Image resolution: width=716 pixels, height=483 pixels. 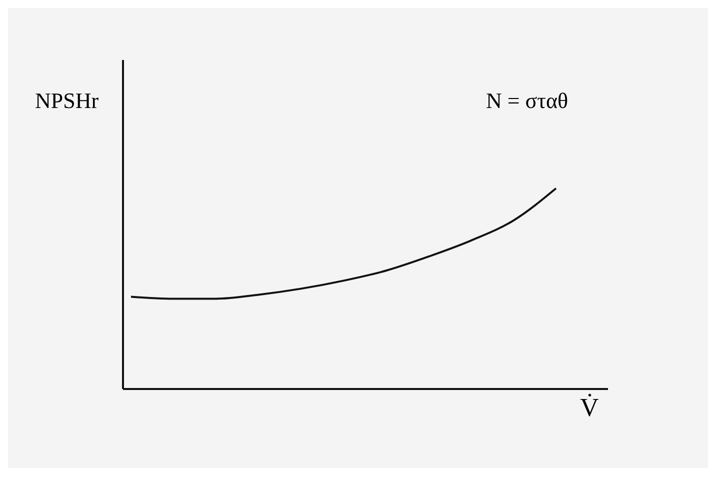 What do you see at coordinates (589, 408) in the screenshot?
I see `x-axis-title: V̇` at bounding box center [589, 408].